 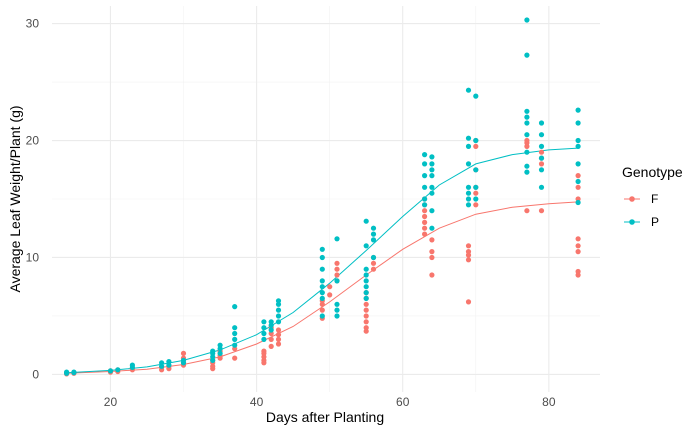 I want to click on x-tick-label: 20, so click(x=111, y=402).